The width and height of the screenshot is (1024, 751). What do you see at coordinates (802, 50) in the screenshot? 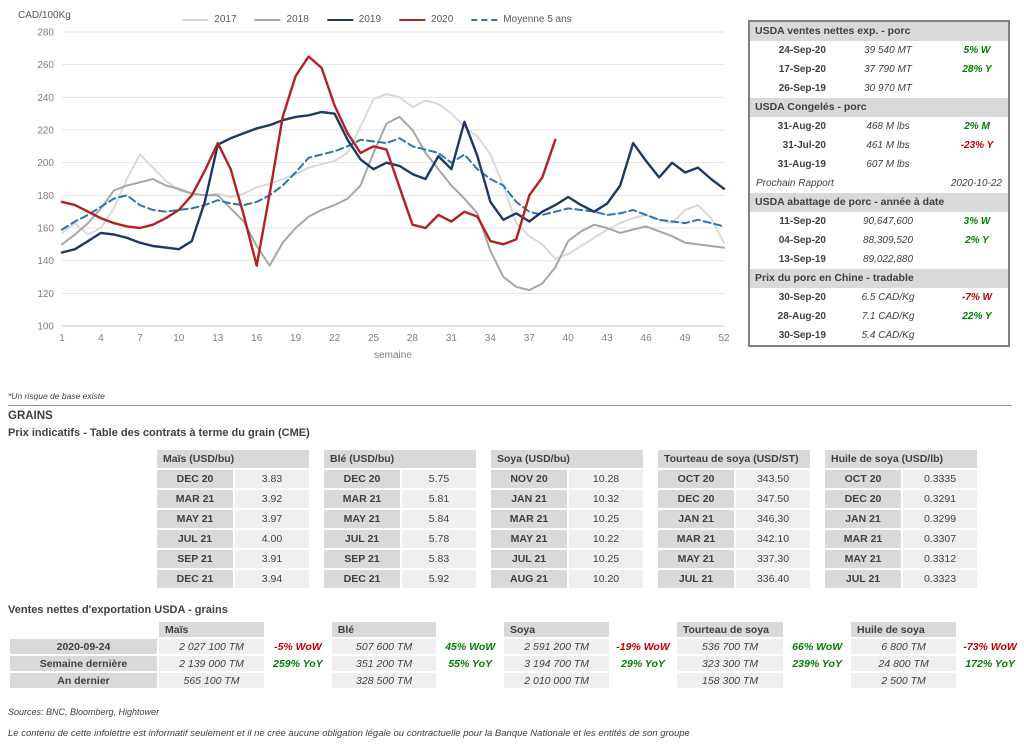
I see `report-date: 24-Sep-20` at bounding box center [802, 50].